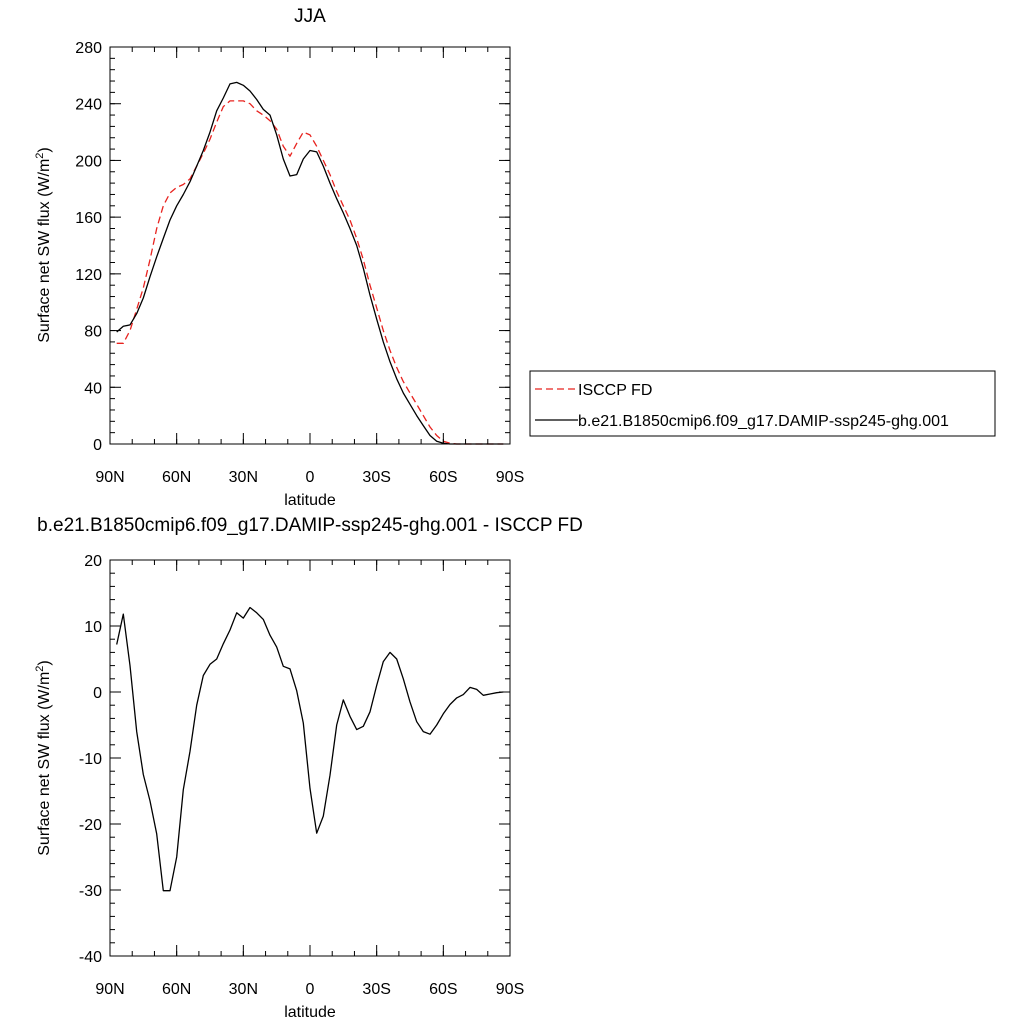 The width and height of the screenshot is (1024, 1024). Describe the element at coordinates (93, 627) in the screenshot. I see `y-tick-label: 10` at that location.